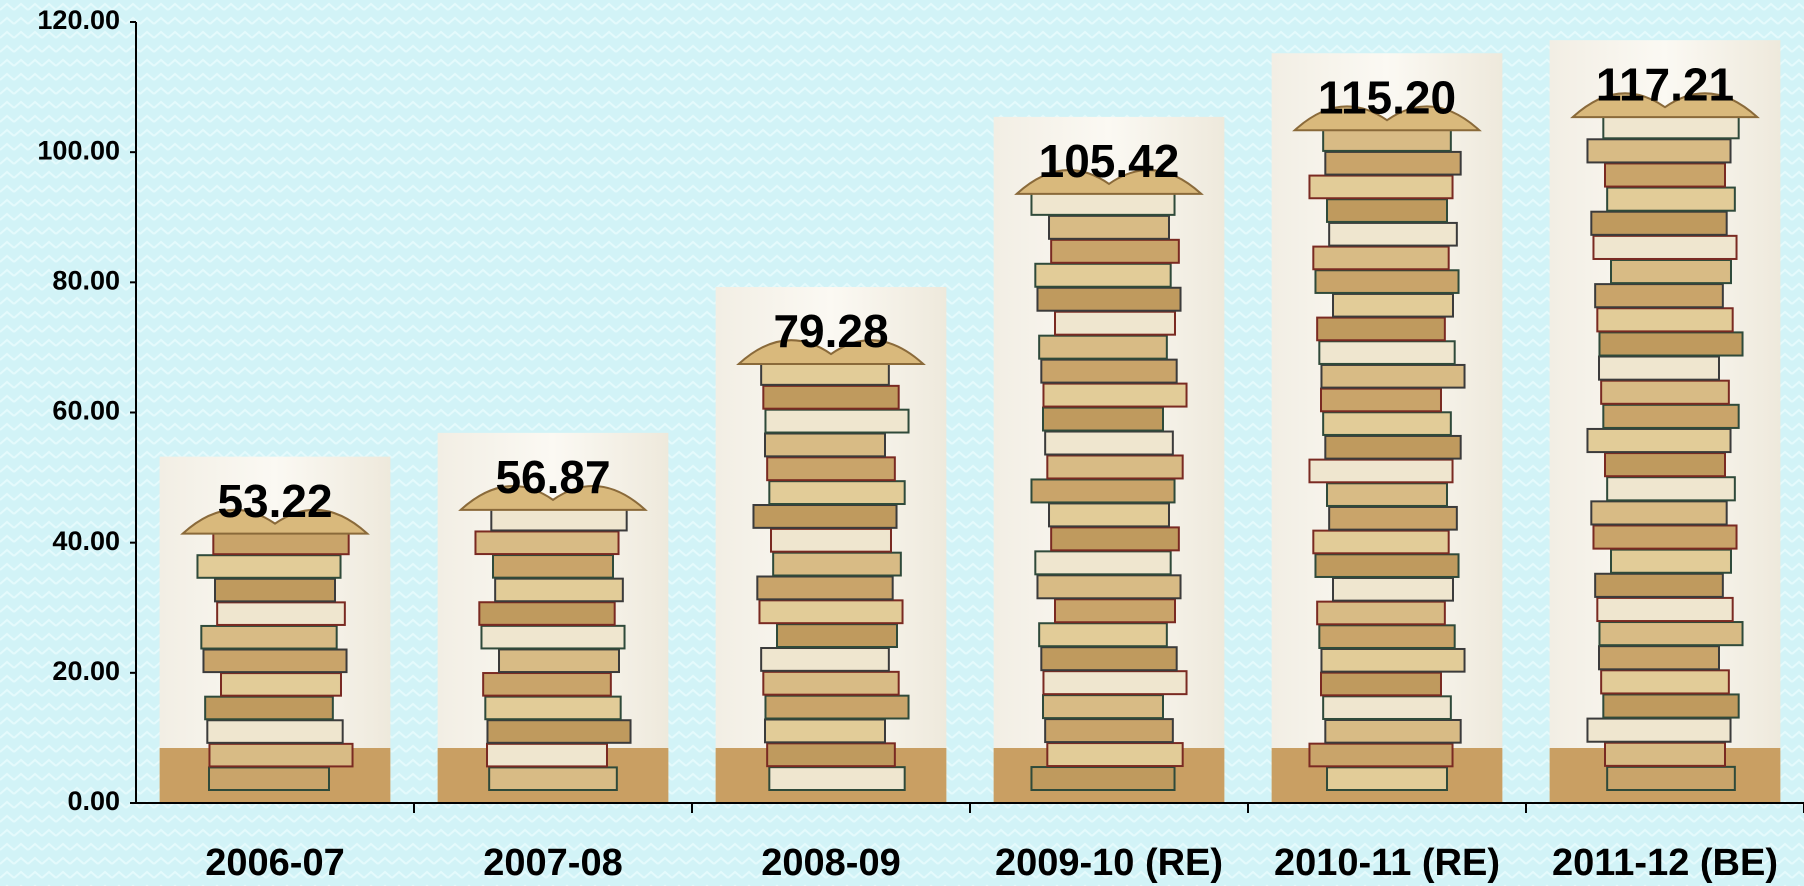 The width and height of the screenshot is (1804, 886). What do you see at coordinates (1109, 161) in the screenshot?
I see `value-label: 105.42` at bounding box center [1109, 161].